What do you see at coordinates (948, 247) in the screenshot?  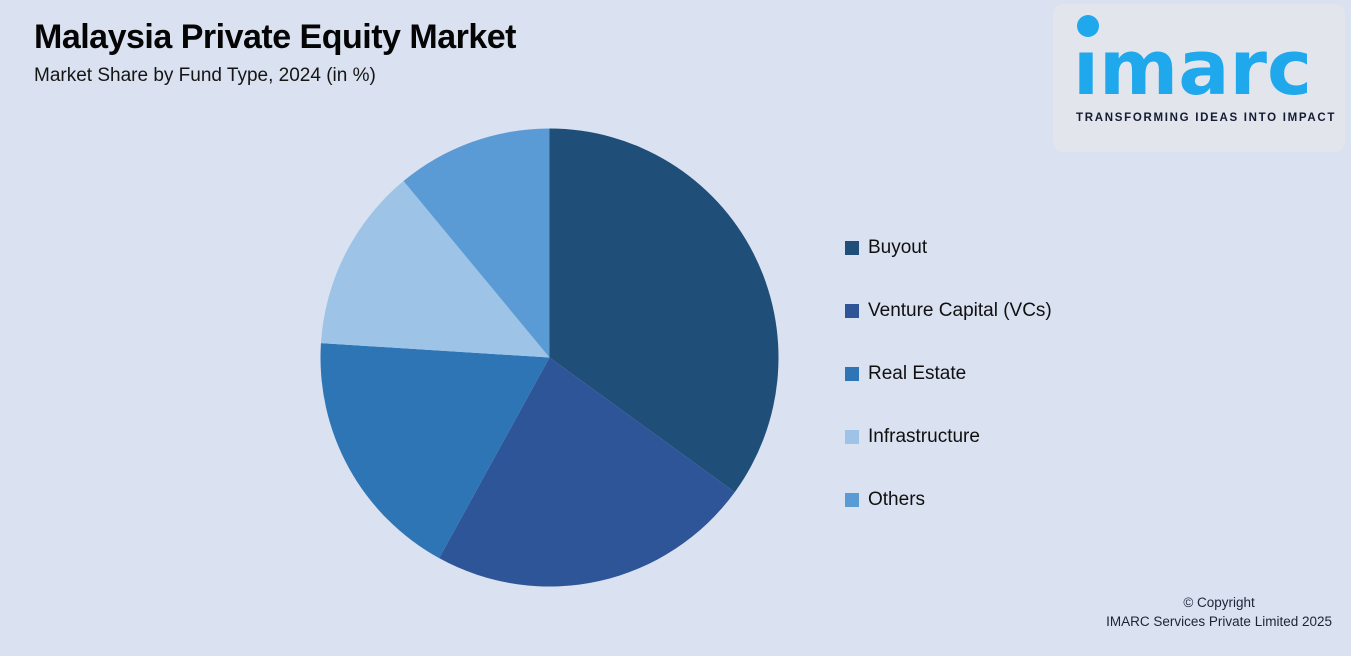 I see `legend-item: Buyout` at bounding box center [948, 247].